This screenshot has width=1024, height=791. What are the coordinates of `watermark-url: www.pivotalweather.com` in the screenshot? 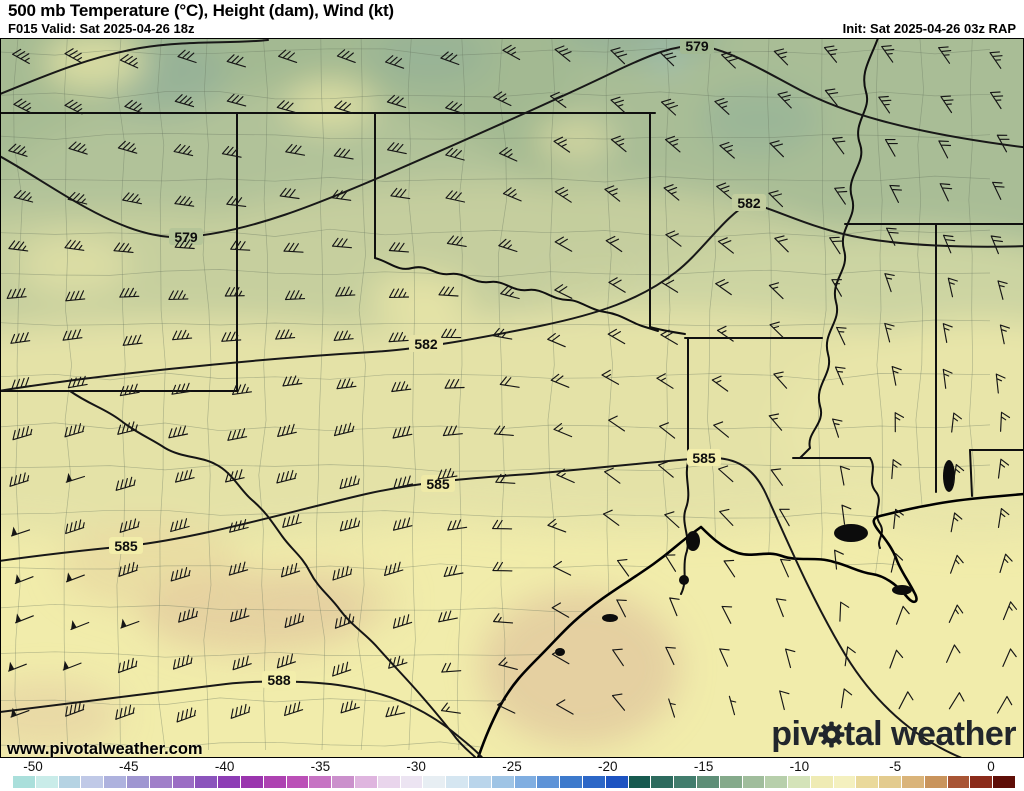 It's located at (105, 749).